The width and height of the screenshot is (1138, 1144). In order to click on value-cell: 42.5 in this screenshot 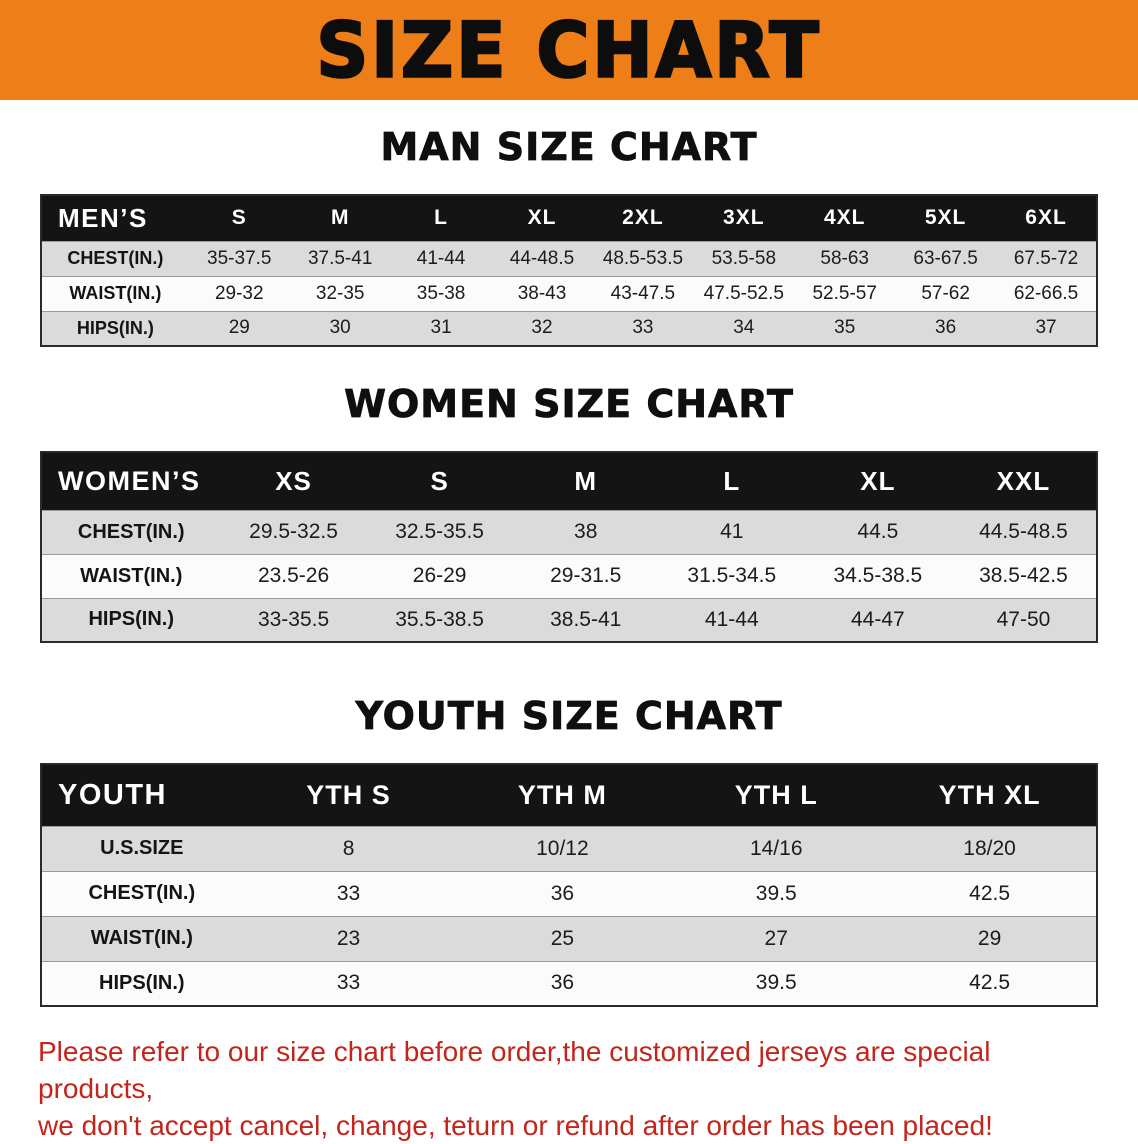, I will do `click(990, 893)`.